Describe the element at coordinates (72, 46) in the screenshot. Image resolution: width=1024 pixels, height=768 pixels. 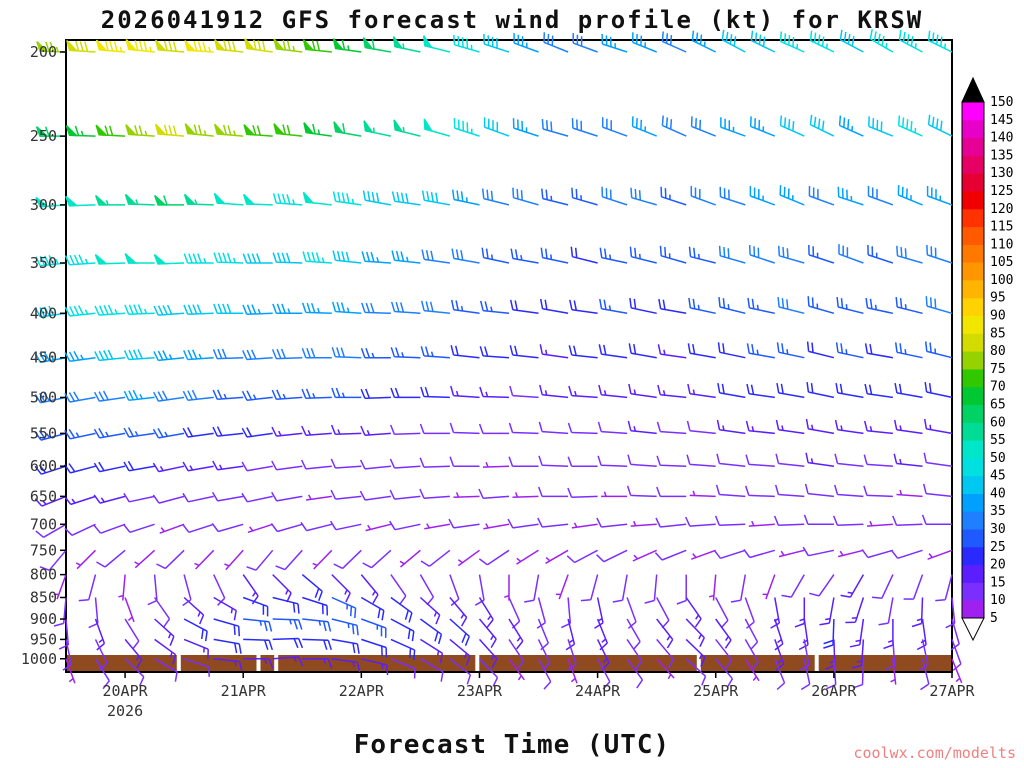
I see `barb-pennant` at that location.